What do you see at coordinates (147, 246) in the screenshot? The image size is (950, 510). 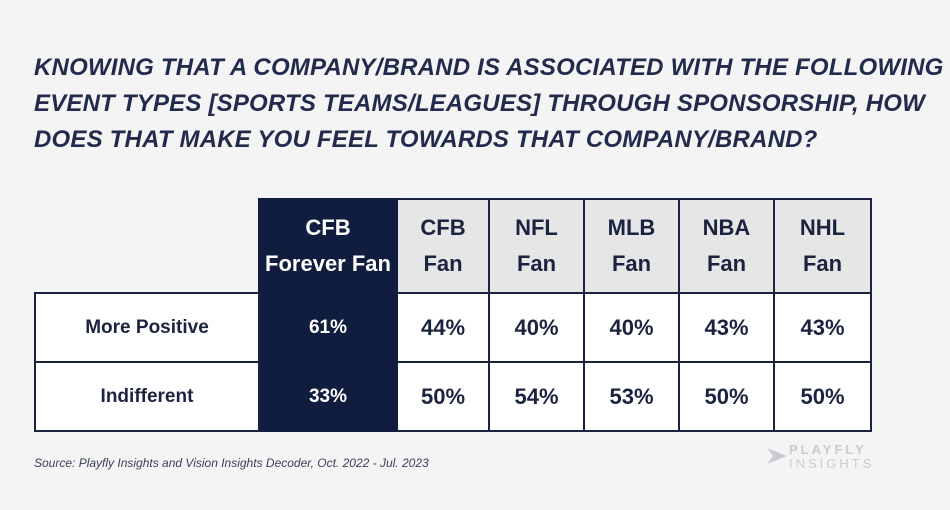 I see `corner-cell` at bounding box center [147, 246].